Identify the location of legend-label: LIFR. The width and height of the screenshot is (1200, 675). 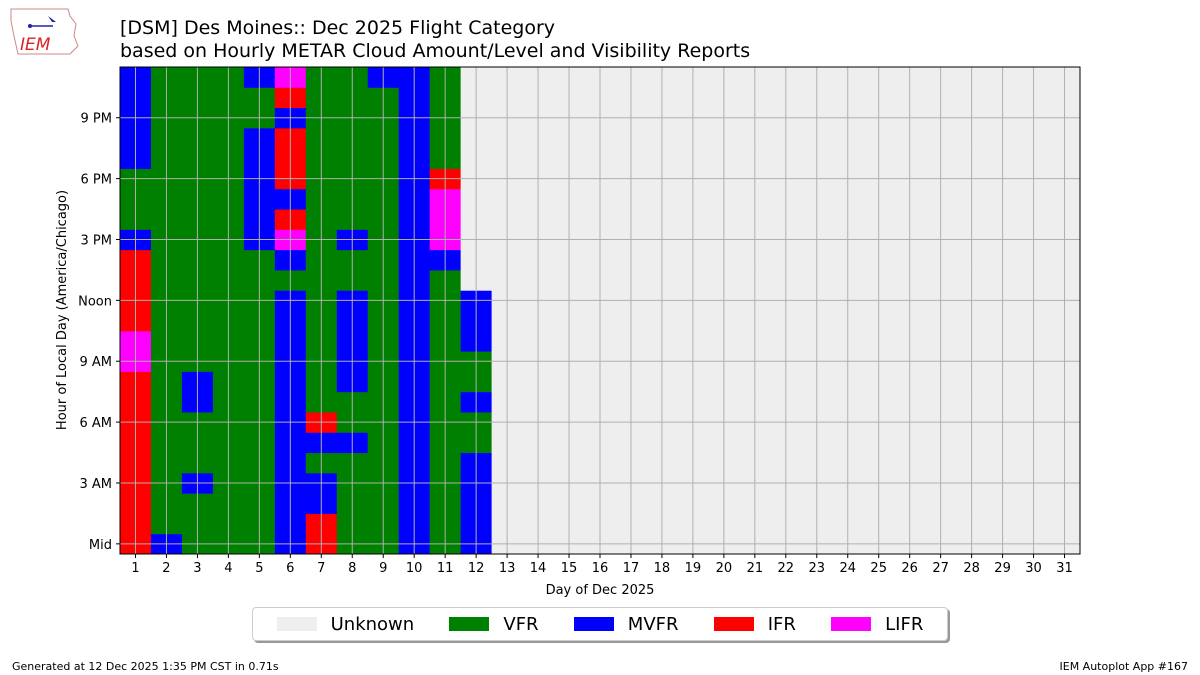
(904, 624).